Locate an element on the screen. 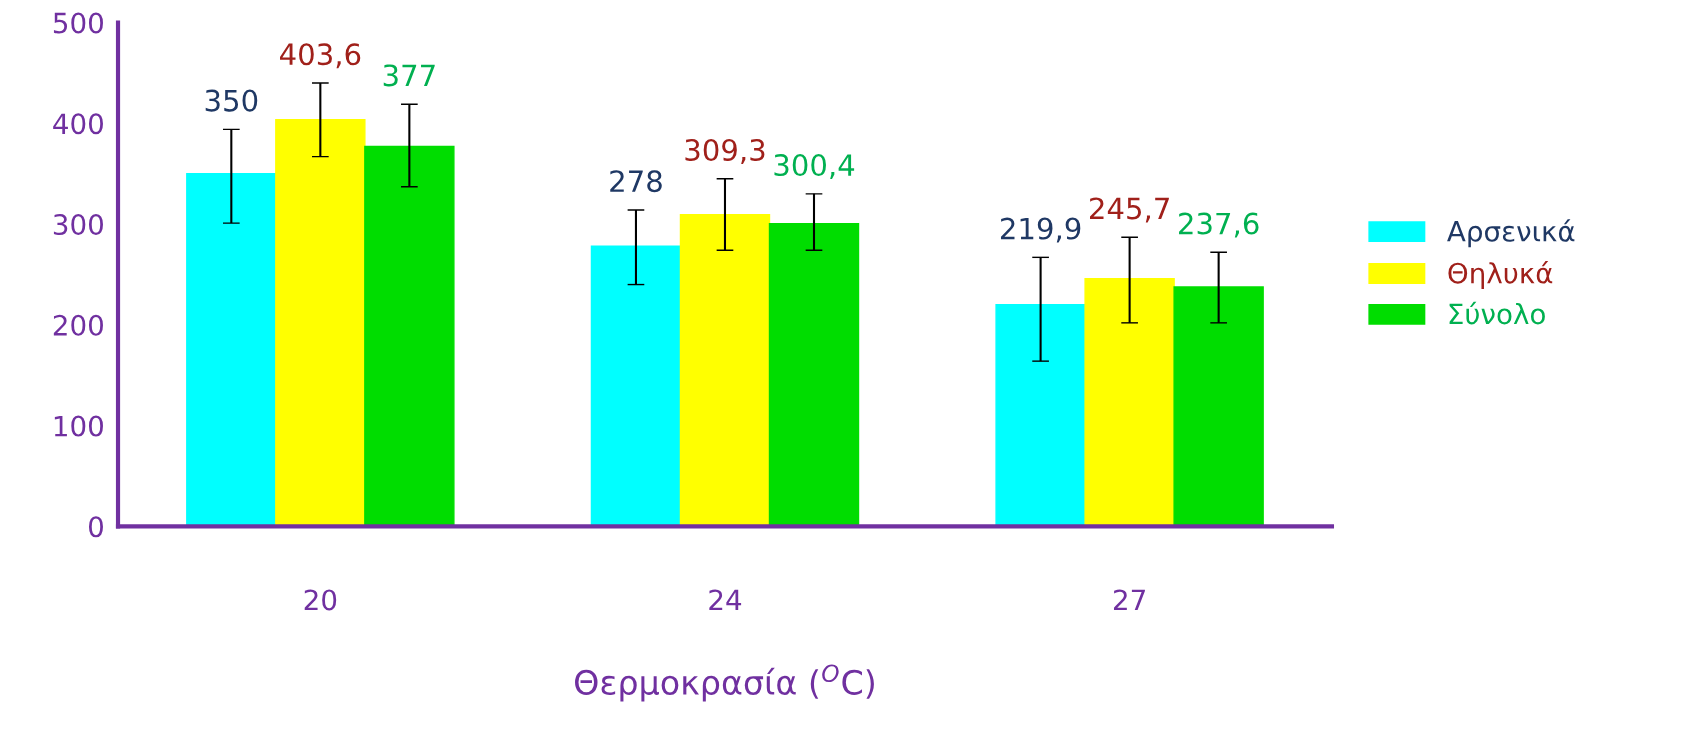 The height and width of the screenshot is (752, 1686). data-label: 377 is located at coordinates (409, 75).